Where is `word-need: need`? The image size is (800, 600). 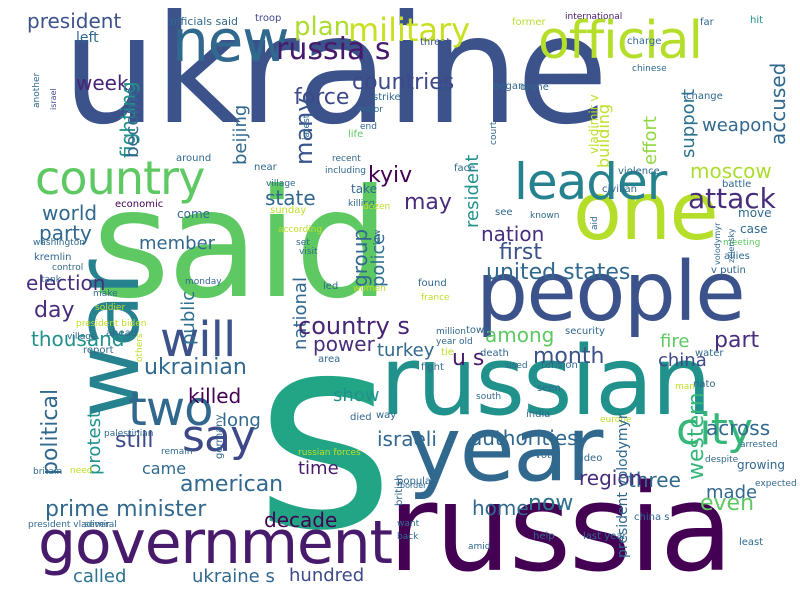 word-need: need is located at coordinates (81, 471).